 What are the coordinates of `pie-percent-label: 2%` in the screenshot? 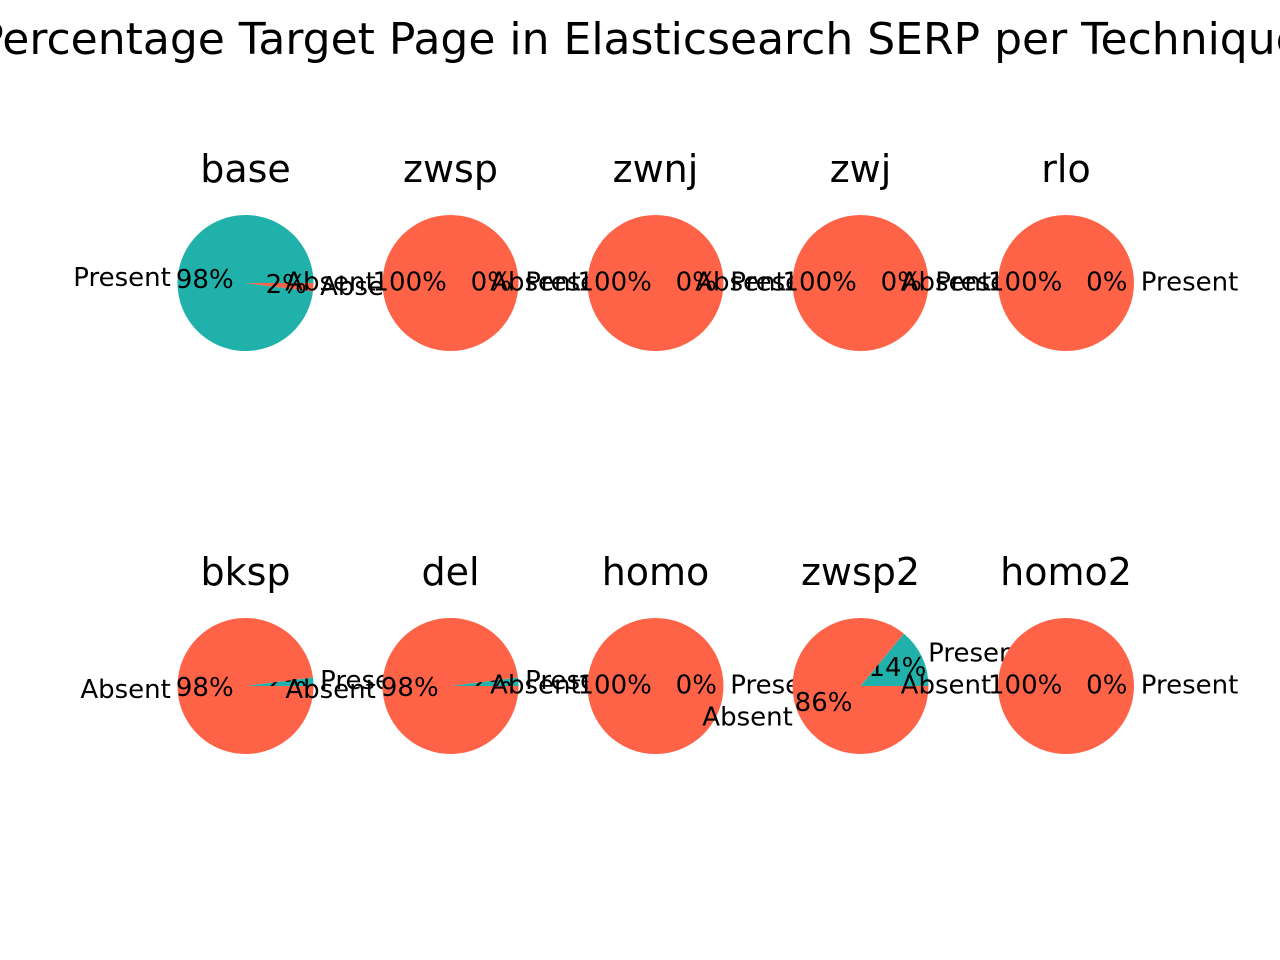 It's located at (286, 285).